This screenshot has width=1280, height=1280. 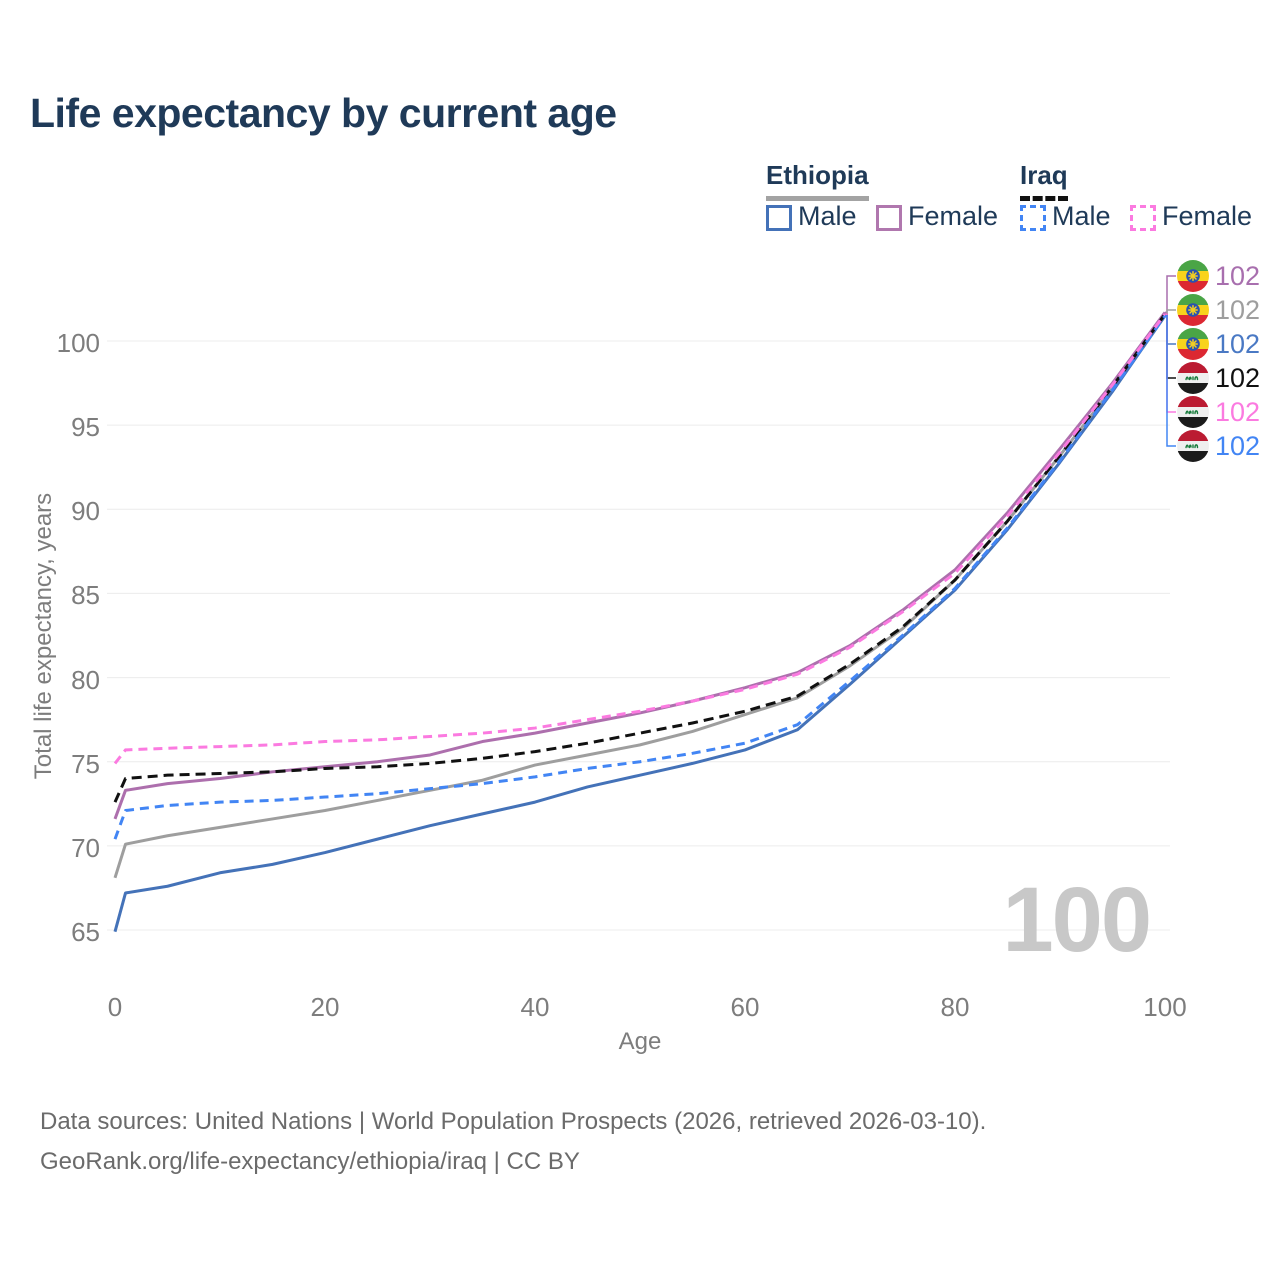 I want to click on y-tick-100: 100, so click(x=78, y=343).